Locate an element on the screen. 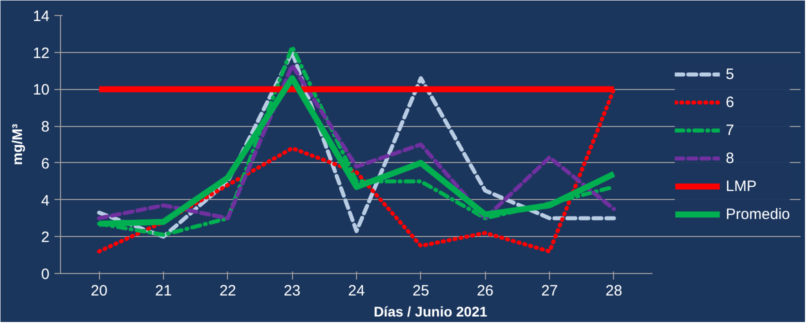 The image size is (809, 327). y-axis-title: mg/M³ is located at coordinates (16, 145).